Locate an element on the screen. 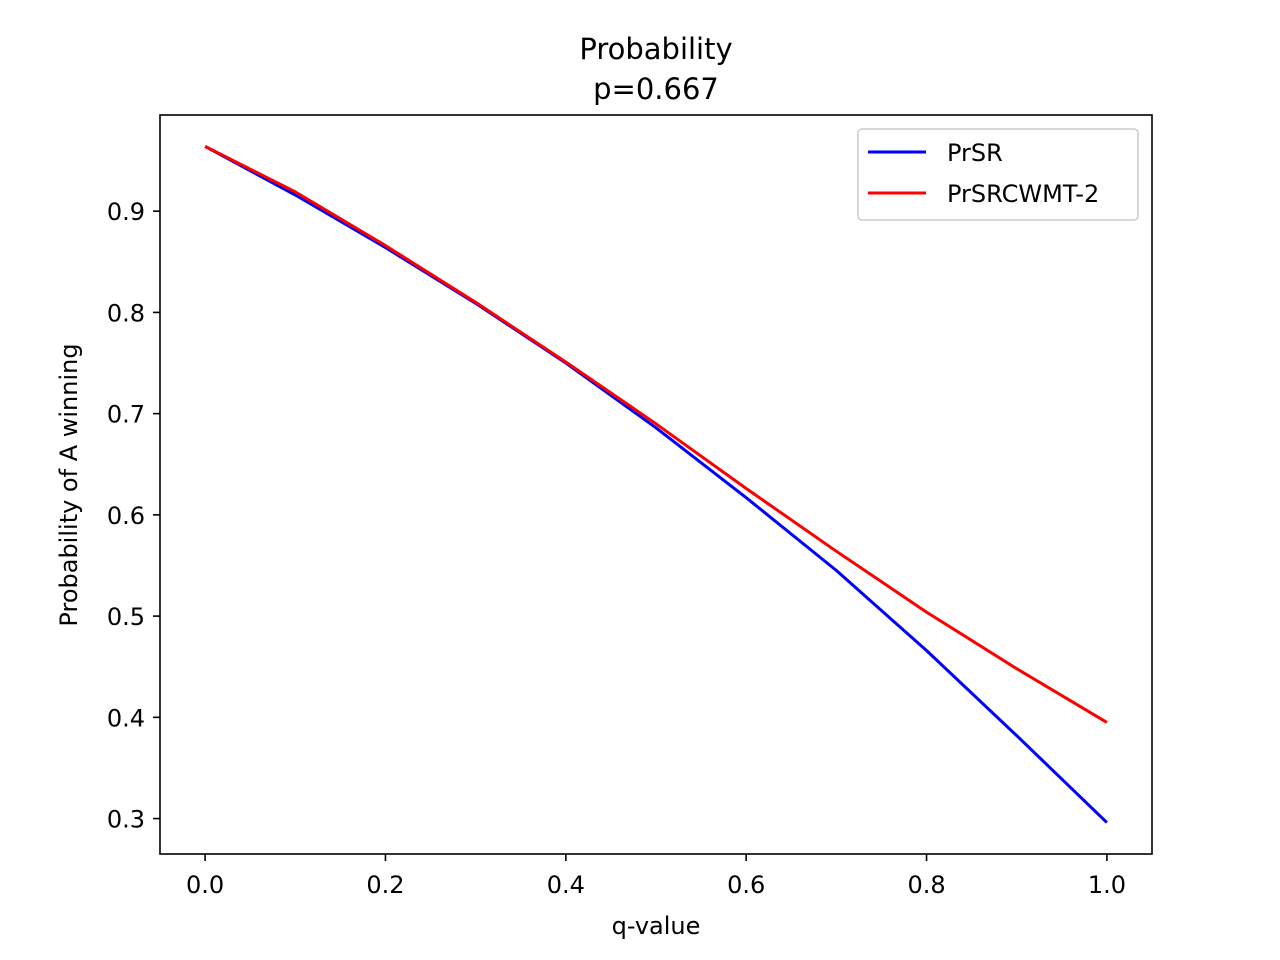 The height and width of the screenshot is (960, 1280). x-tick-label: 0.8 is located at coordinates (926, 885).